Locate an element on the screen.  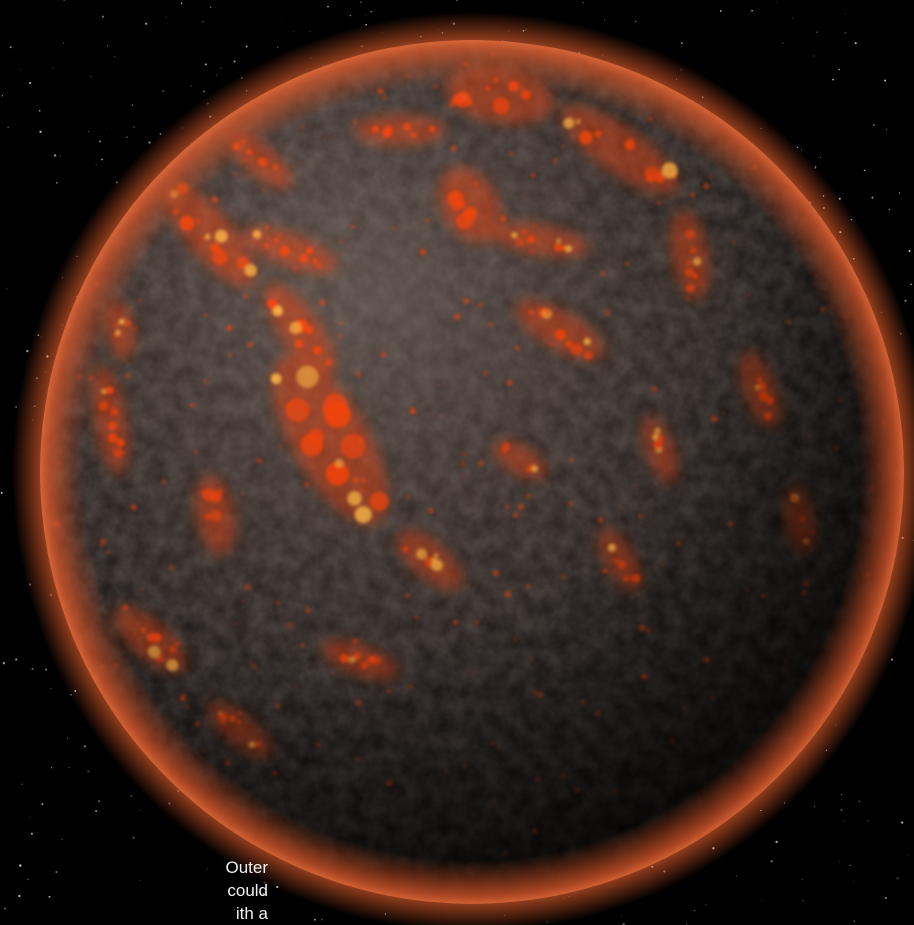
caption-line: Outer is located at coordinates (246, 867).